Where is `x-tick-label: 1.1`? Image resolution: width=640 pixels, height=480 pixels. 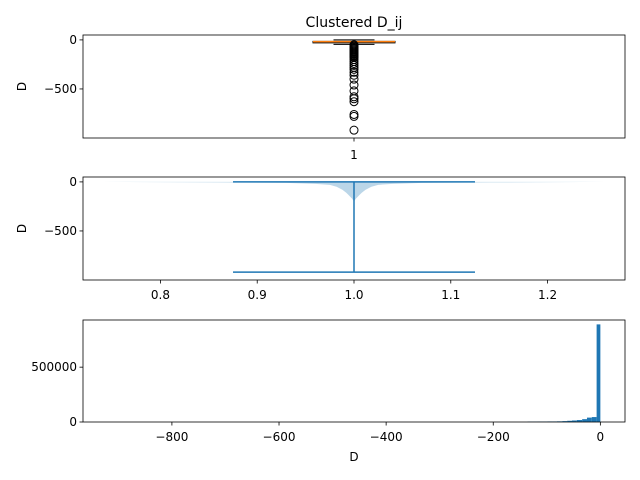 x-tick-label: 1.1 is located at coordinates (450, 295).